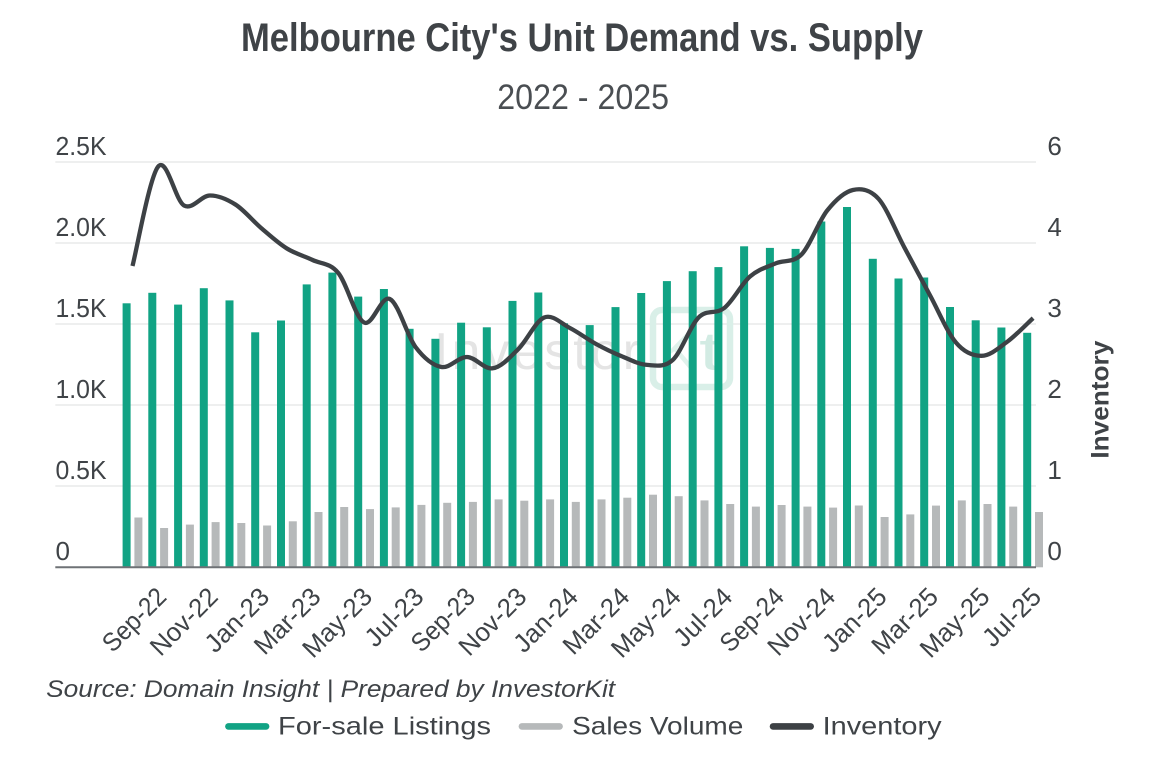 The width and height of the screenshot is (1150, 767). I want to click on svg-text: 4, so click(1054, 227).